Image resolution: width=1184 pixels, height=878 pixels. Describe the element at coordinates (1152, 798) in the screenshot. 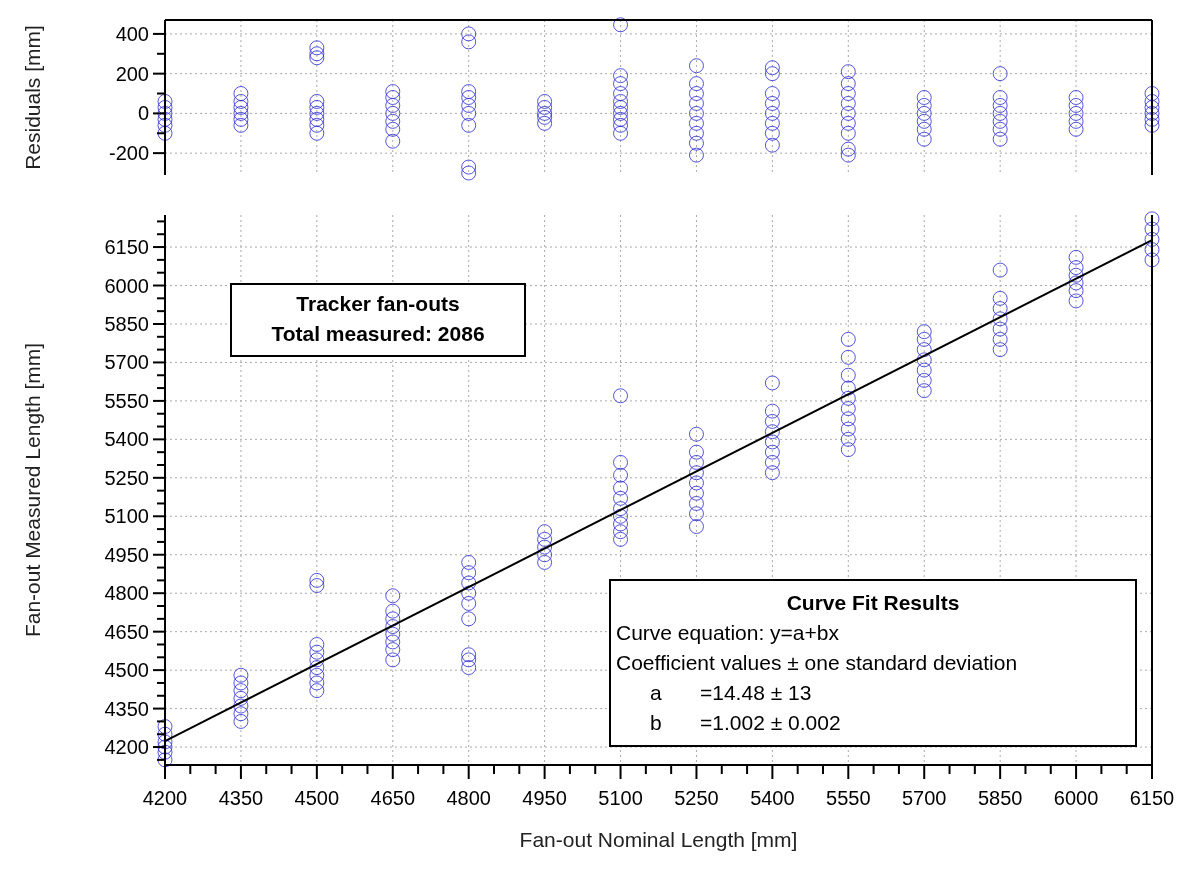

I see `x-tick-label: 6150` at that location.